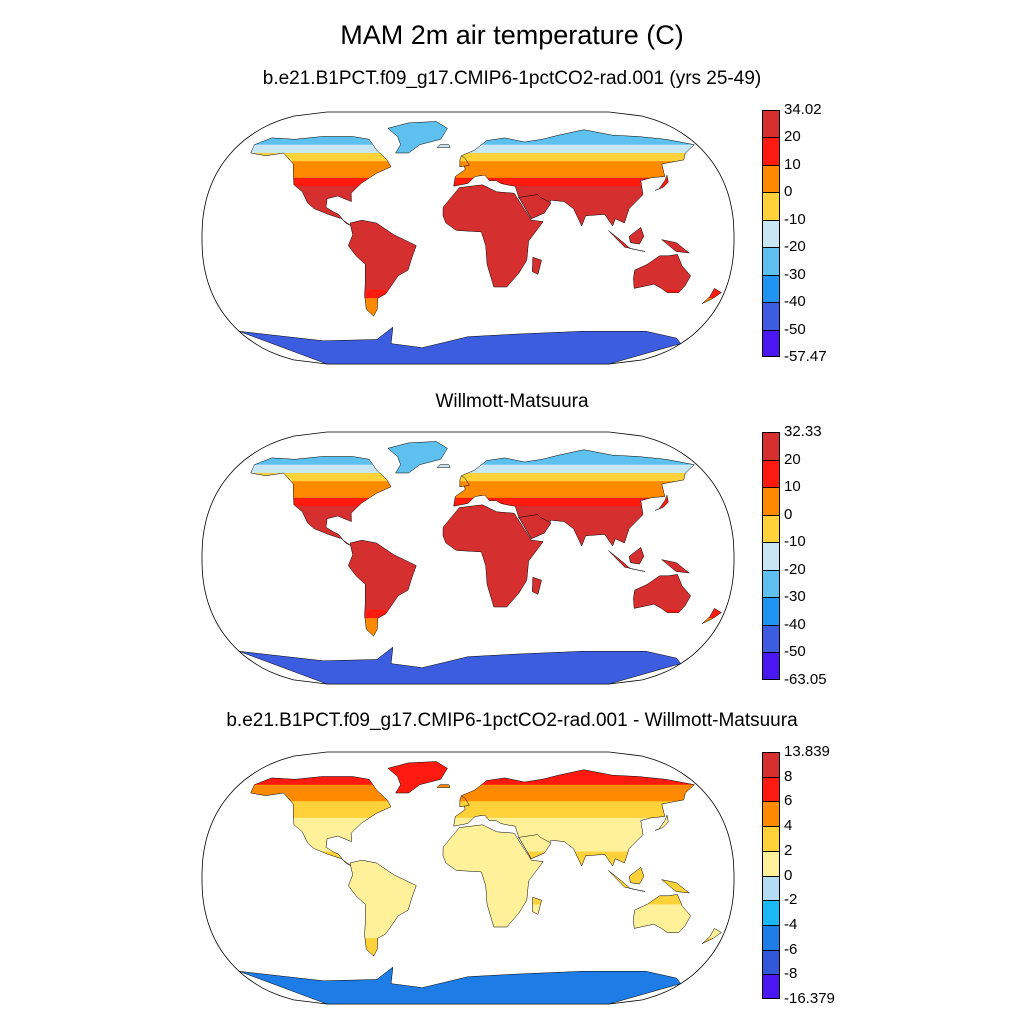 This screenshot has height=1024, width=1024. Describe the element at coordinates (803, 109) in the screenshot. I see `colorbar-tick-label: 34.02` at that location.